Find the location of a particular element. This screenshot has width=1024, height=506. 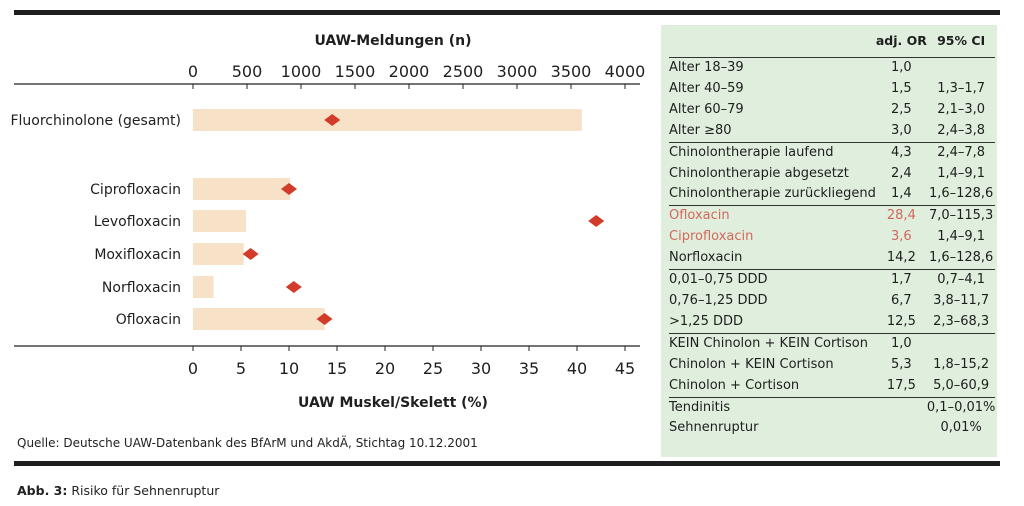

row-adj-or: 1,4 is located at coordinates (901, 194).